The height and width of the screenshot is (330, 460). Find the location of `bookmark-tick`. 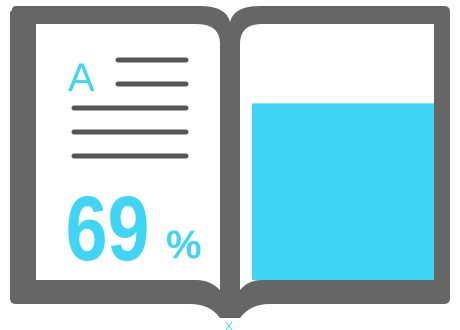

bookmark-tick is located at coordinates (229, 325).